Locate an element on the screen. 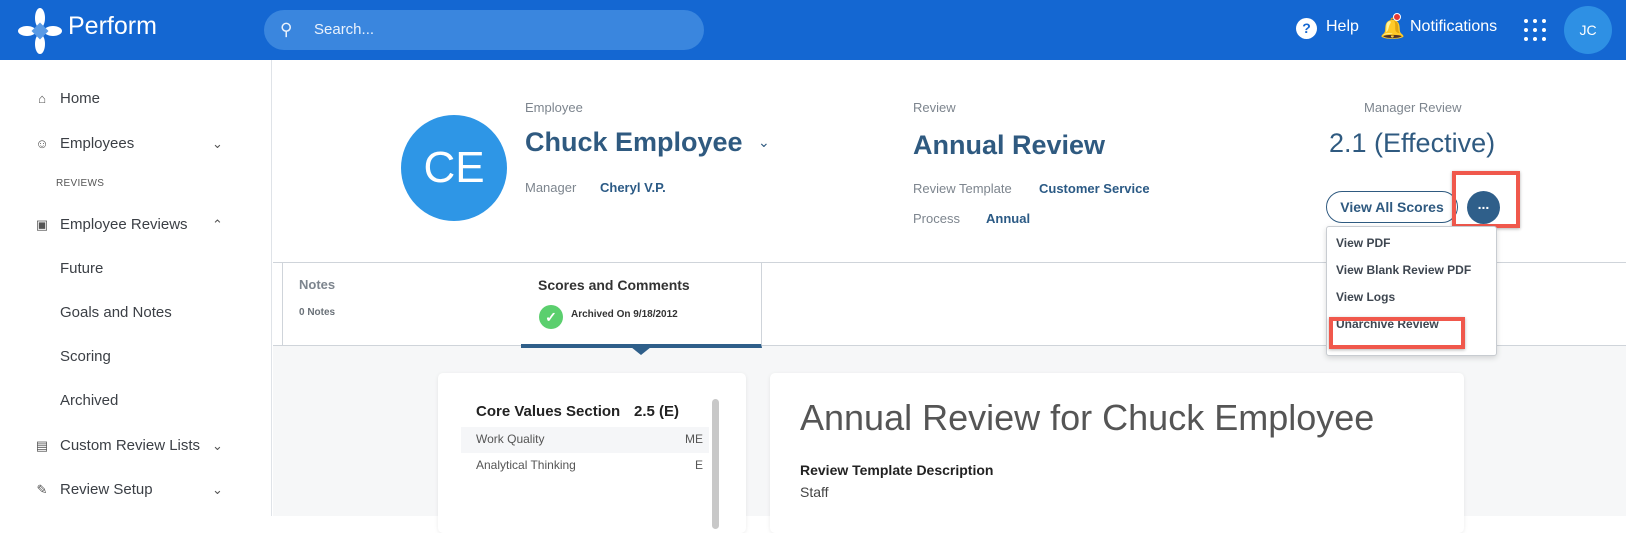 Image resolution: width=1626 pixels, height=533 pixels. scrollbar is located at coordinates (715, 464).